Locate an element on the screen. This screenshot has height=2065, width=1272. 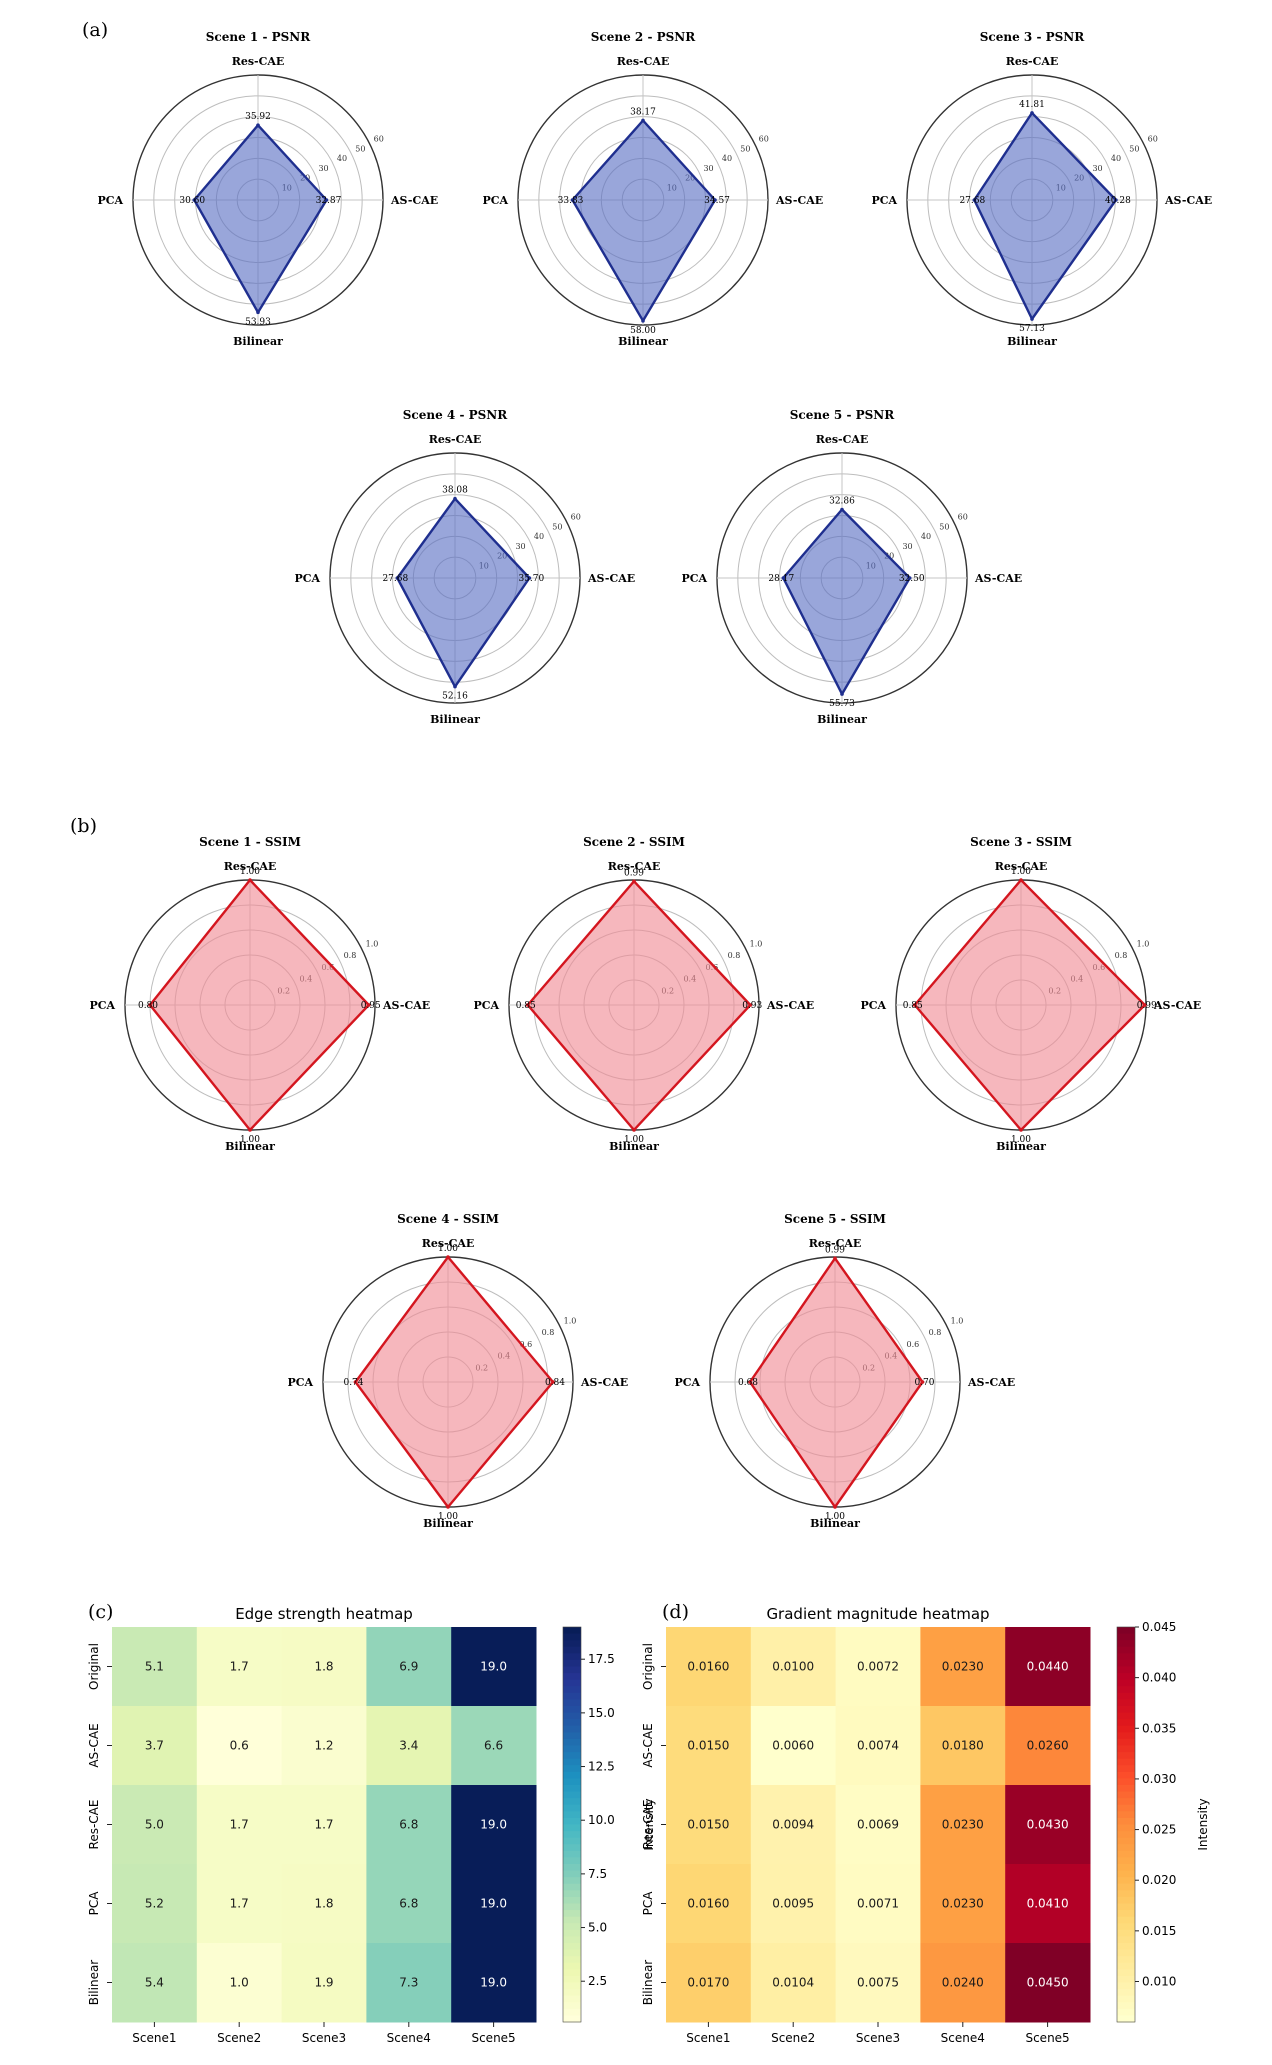
chart-title: Scene 1 - PSNR is located at coordinates (258, 37).